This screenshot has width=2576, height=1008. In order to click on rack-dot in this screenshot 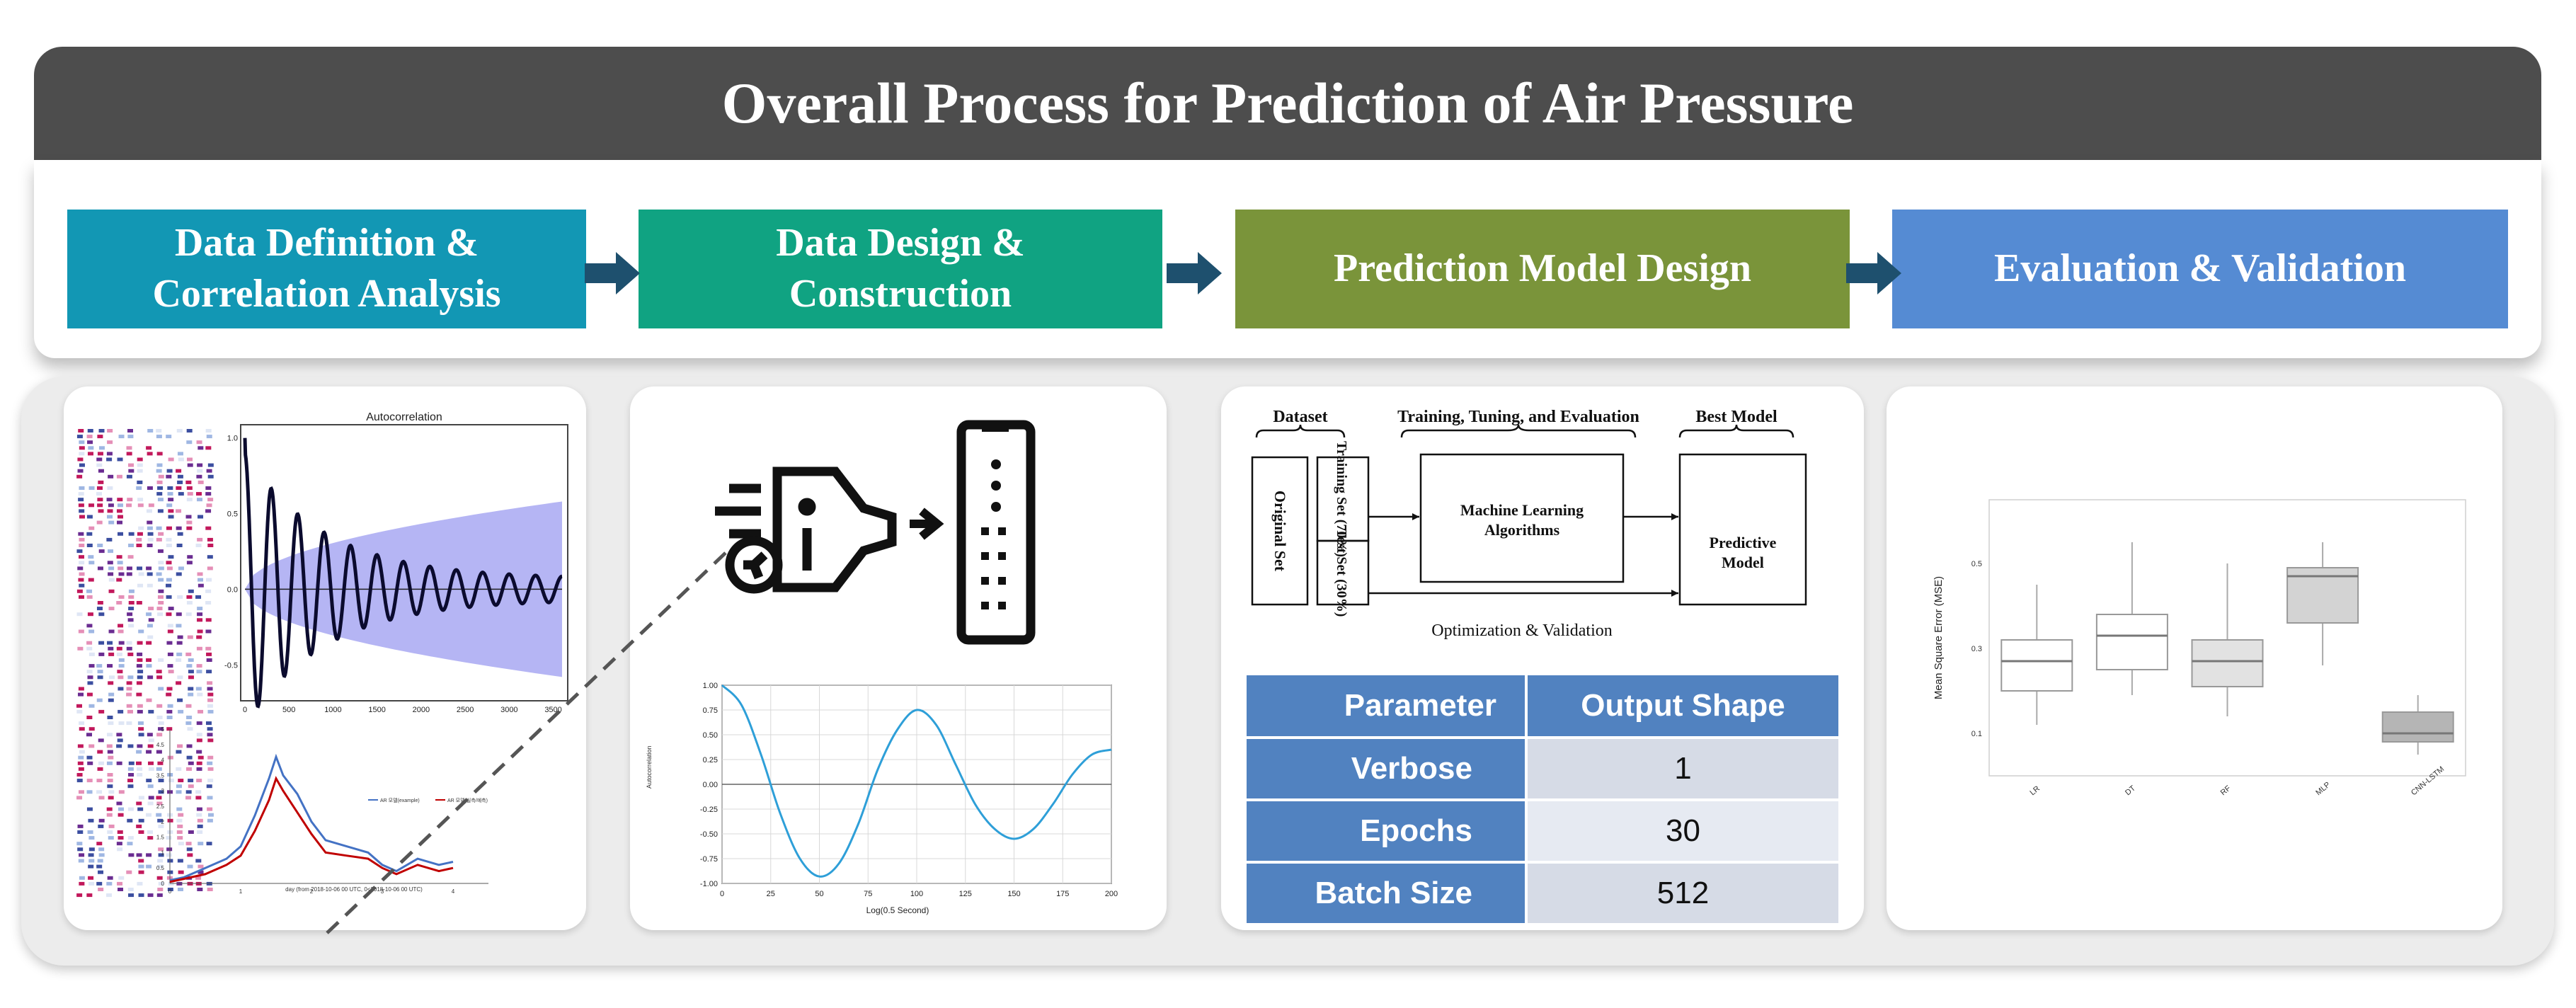, I will do `click(996, 507)`.